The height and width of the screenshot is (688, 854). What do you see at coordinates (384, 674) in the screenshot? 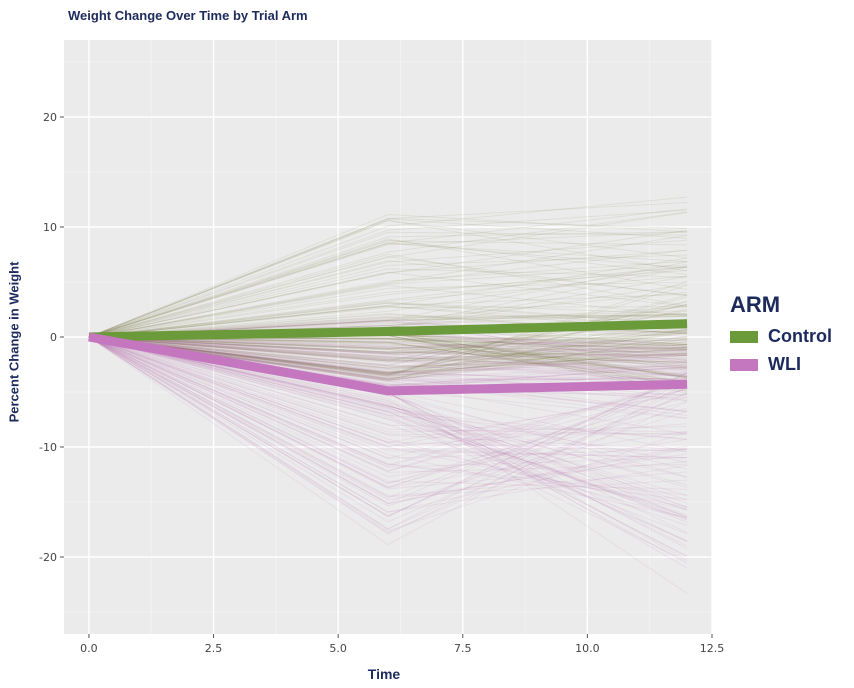
I see `x-axis-label: Time` at bounding box center [384, 674].